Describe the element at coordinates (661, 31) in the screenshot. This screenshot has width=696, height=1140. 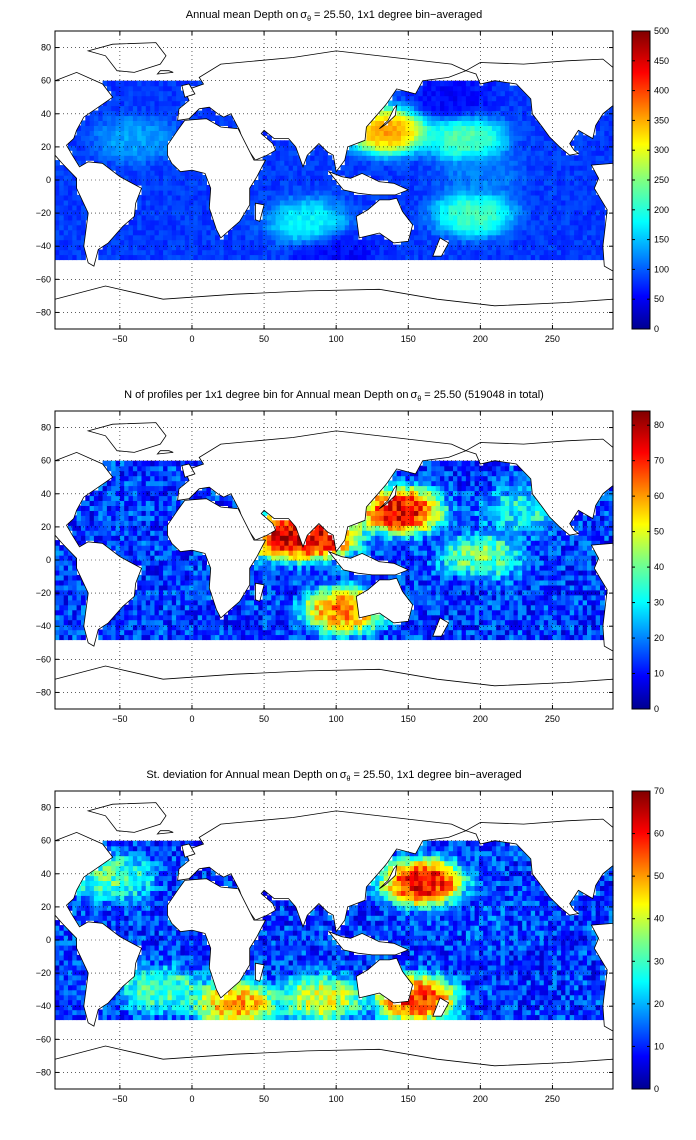
I see `colorbar-tick-label: 500` at that location.